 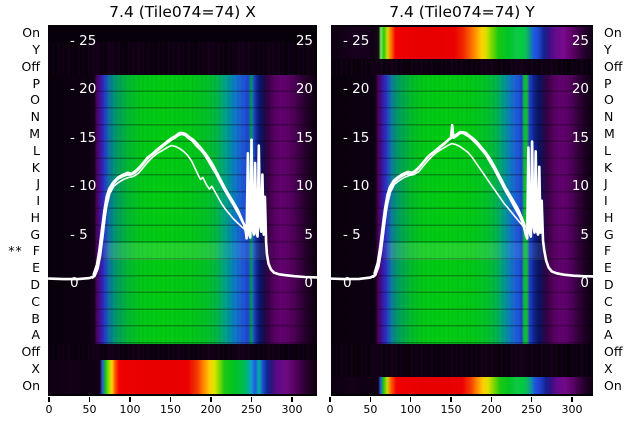 I want to click on row-label-right-x-20: X, so click(x=608, y=369).